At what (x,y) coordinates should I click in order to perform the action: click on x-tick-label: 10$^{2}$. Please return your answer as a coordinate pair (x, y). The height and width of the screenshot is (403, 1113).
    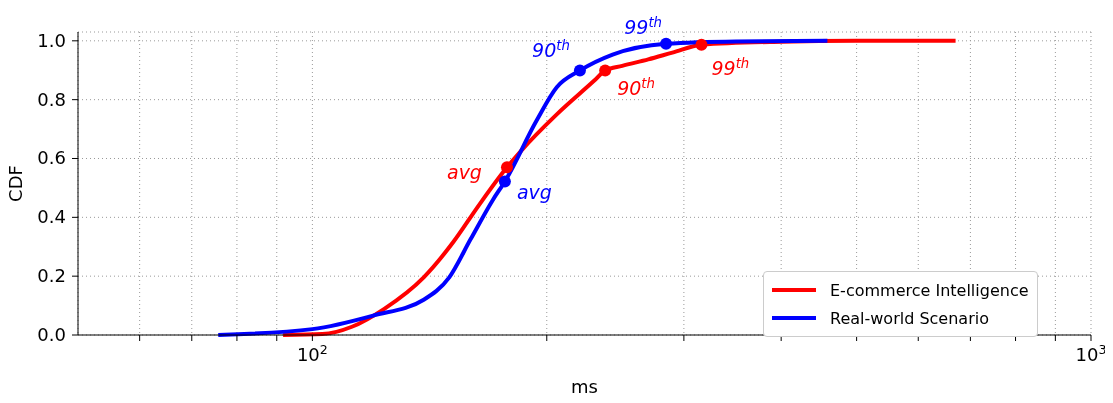
    Looking at the image, I should click on (312, 353).